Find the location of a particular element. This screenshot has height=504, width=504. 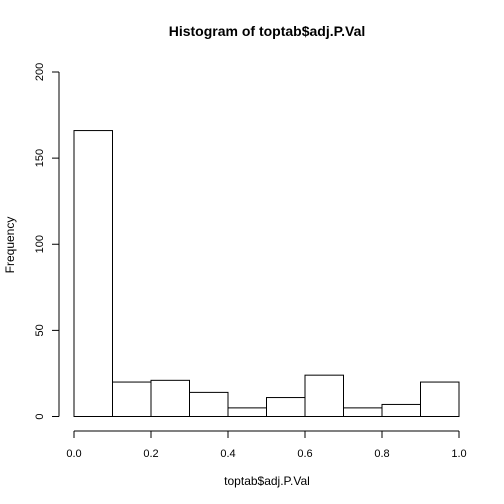

y-axis-label: Frequency is located at coordinates (10, 245).